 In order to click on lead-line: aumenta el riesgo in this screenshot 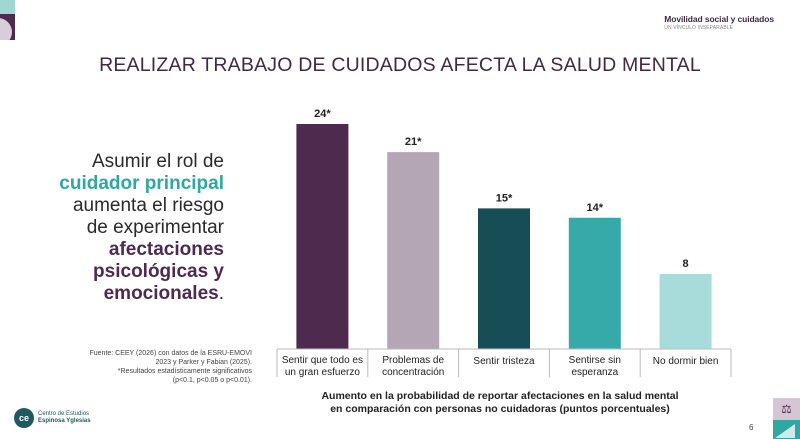, I will do `click(148, 205)`.